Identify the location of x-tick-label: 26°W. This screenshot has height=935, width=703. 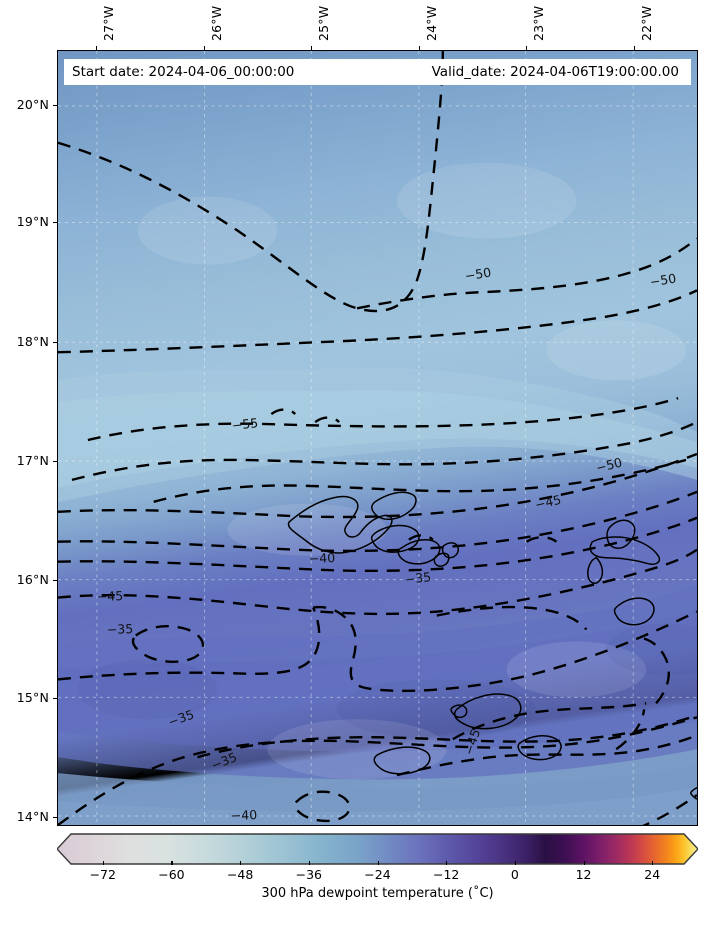
(216, 23).